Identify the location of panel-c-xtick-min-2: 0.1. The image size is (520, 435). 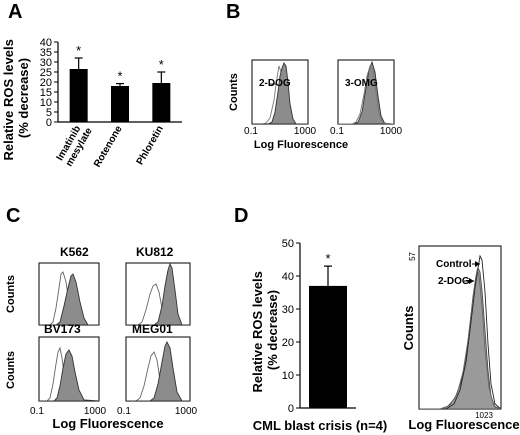
(124, 411).